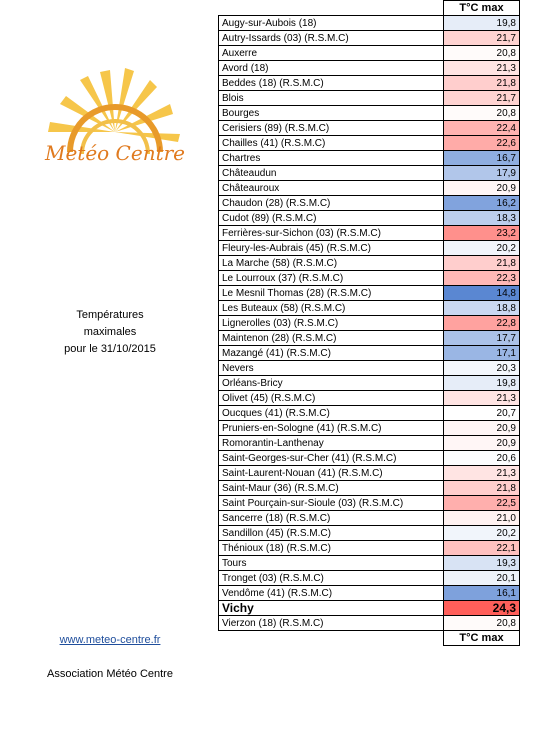  I want to click on tmax-value: 22,5, so click(481, 503).